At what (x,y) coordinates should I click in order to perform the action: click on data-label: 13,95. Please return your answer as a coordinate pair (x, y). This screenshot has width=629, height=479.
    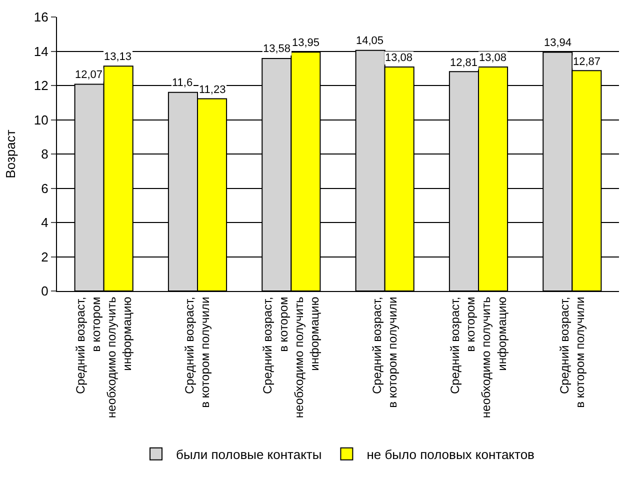
    Looking at the image, I should click on (306, 43).